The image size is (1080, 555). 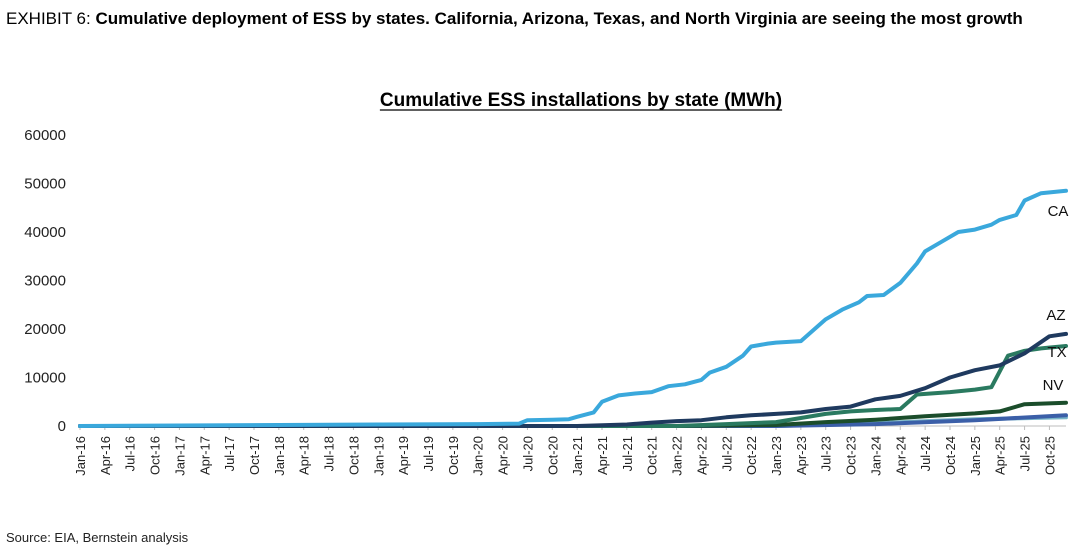 What do you see at coordinates (453, 455) in the screenshot?
I see `x-tick-label: Oct-19` at bounding box center [453, 455].